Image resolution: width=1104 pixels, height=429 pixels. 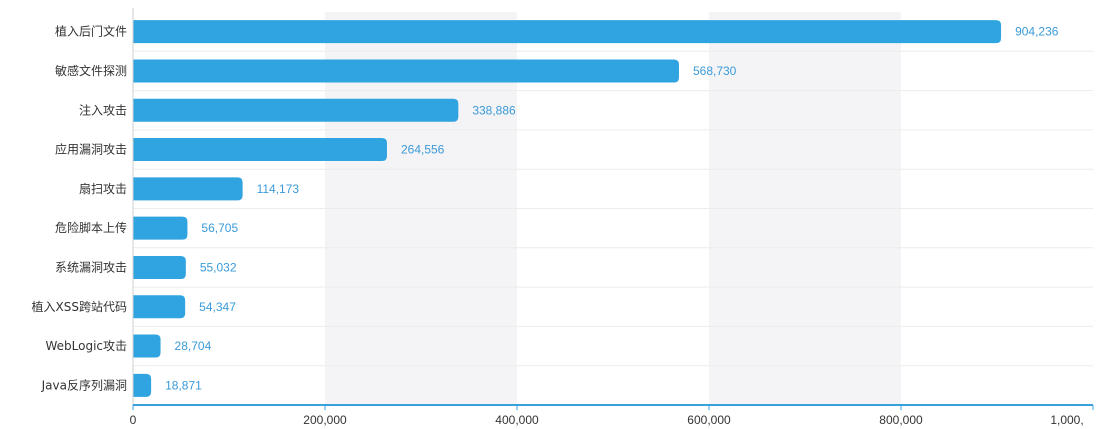 I want to click on value-label: 18,871, so click(x=183, y=385).